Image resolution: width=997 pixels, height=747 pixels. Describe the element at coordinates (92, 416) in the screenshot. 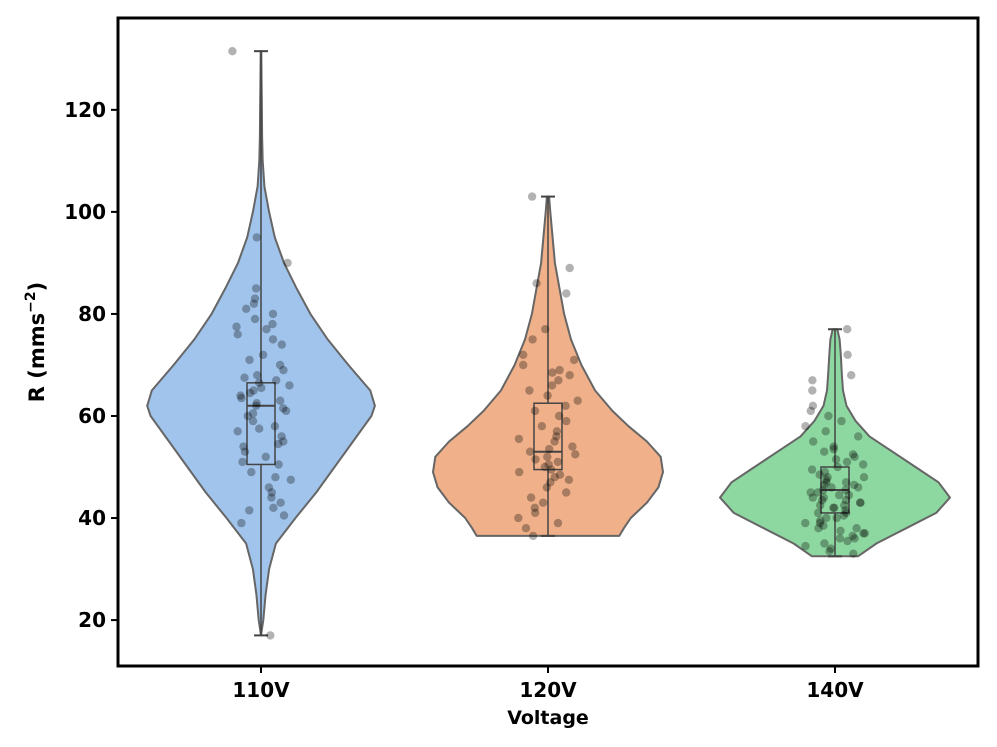

I see `y-tick-label: 60` at that location.